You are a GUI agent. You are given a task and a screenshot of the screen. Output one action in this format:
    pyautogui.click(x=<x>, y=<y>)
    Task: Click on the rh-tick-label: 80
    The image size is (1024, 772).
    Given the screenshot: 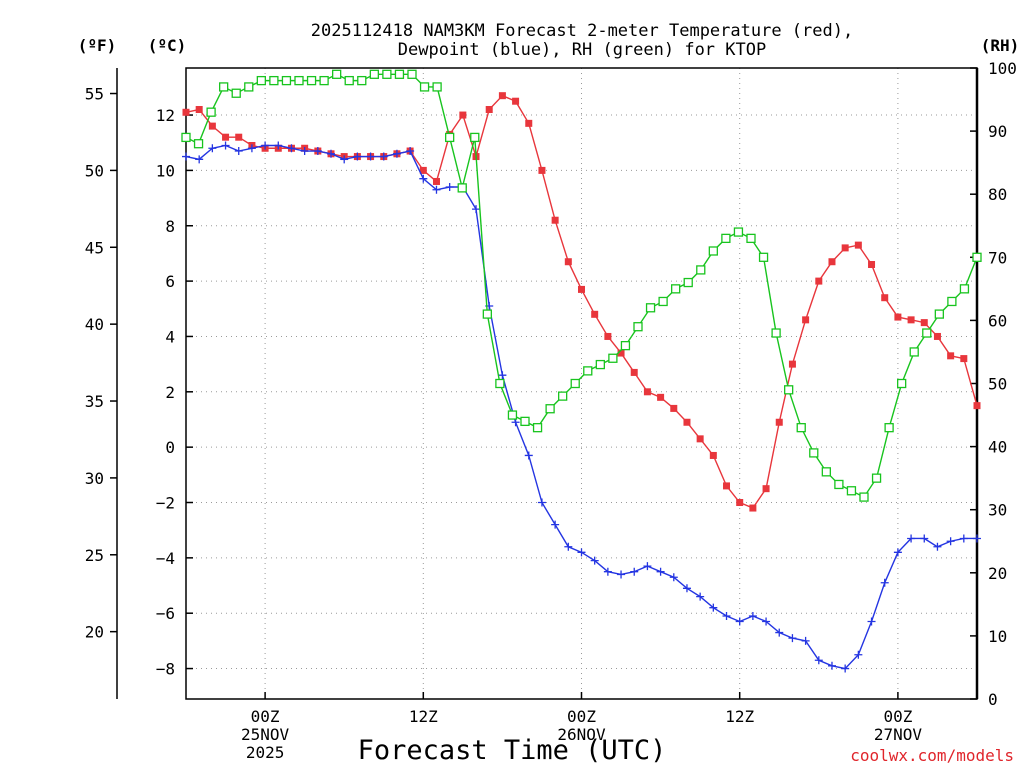 What is the action you would take?
    pyautogui.click(x=997, y=194)
    